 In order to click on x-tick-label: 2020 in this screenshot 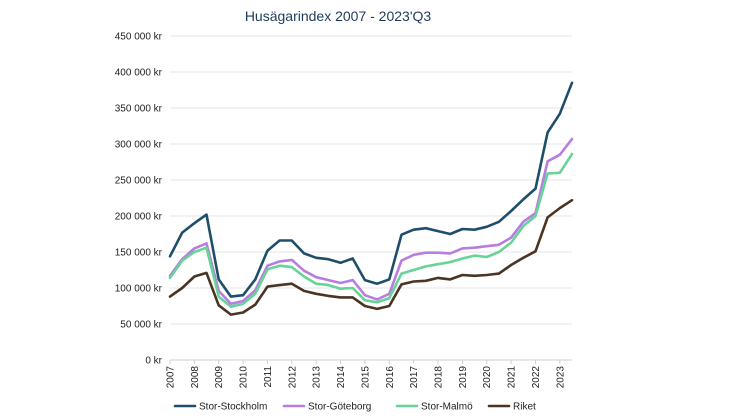, I will do `click(487, 377)`.